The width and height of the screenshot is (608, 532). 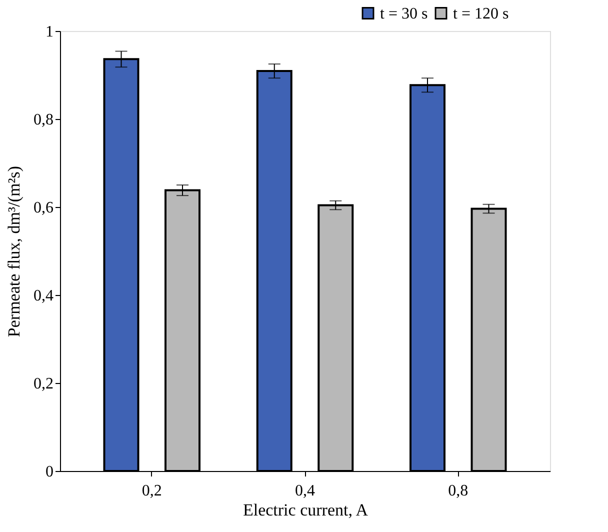 I want to click on y-axis-title: Permeate flux, dm³/(m²s), so click(x=14, y=252).